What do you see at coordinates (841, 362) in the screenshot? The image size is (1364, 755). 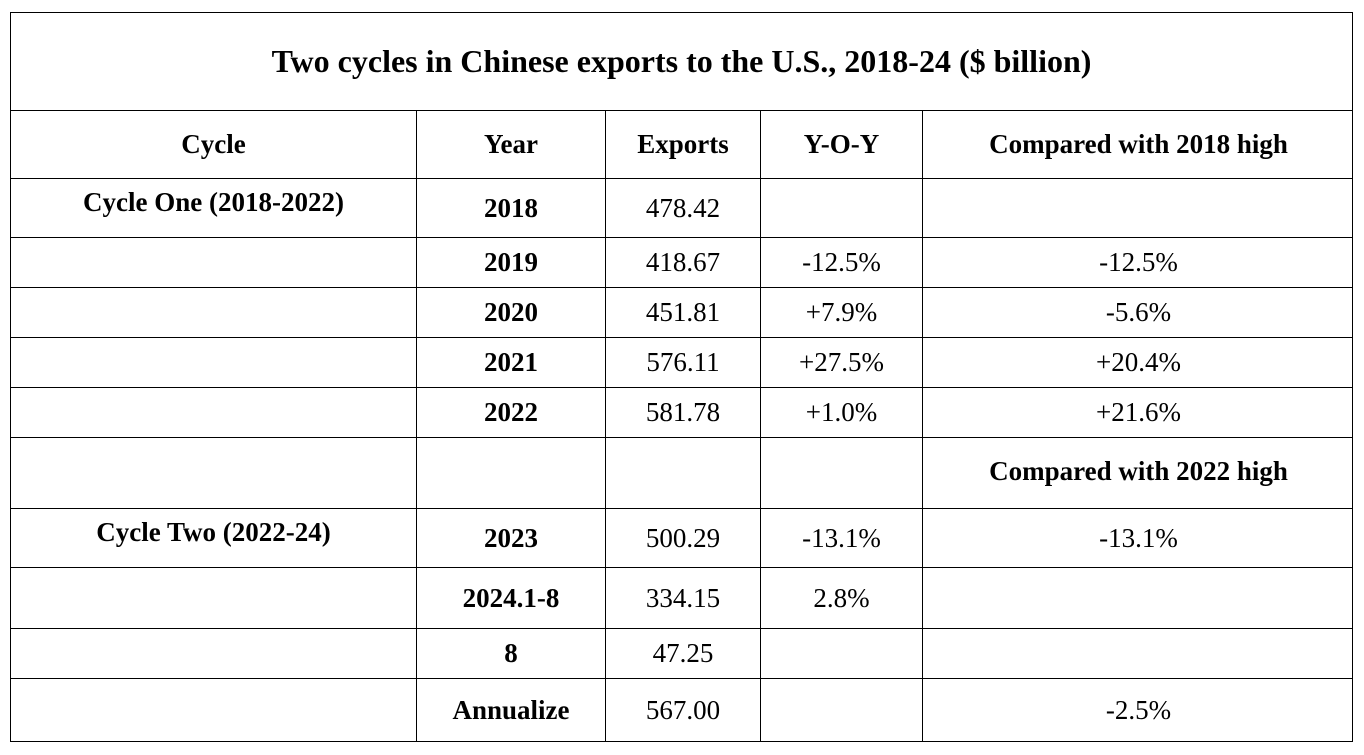 I see `yoy-cell: +27.5%` at bounding box center [841, 362].